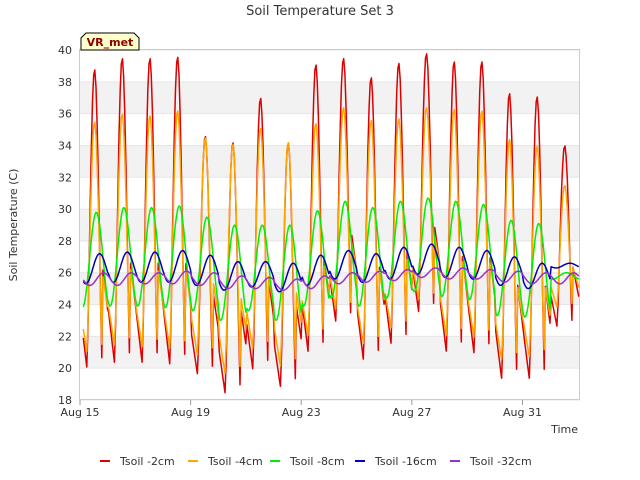 The image size is (640, 480). What do you see at coordinates (65, 336) in the screenshot?
I see `y-tick-label: 22` at bounding box center [65, 336].